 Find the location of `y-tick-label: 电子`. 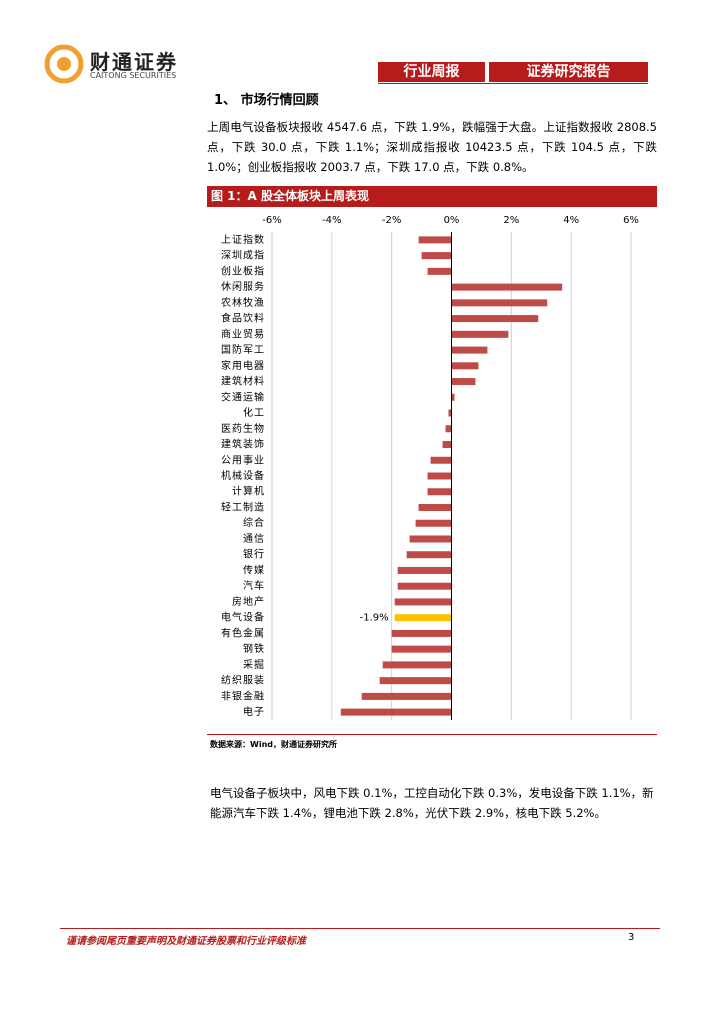

y-tick-label: 电子 is located at coordinates (254, 711).